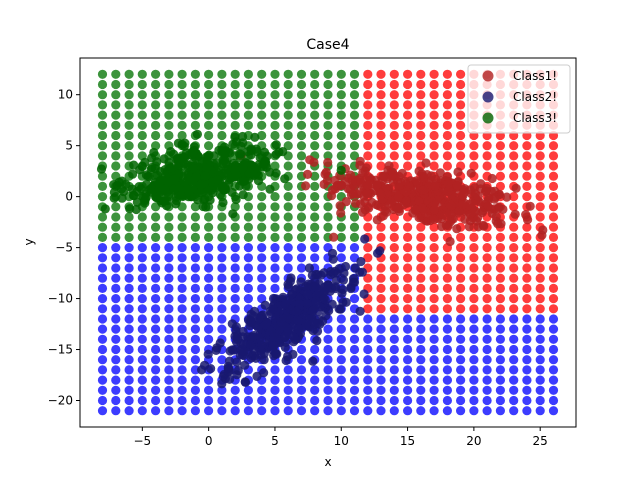  Describe the element at coordinates (60, 350) in the screenshot. I see `y-tick-label: −15` at that location.